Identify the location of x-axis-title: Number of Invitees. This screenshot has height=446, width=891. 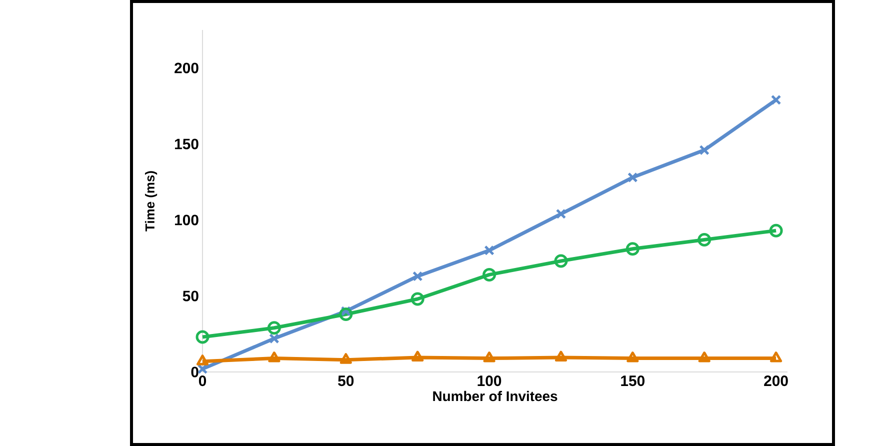
(495, 396).